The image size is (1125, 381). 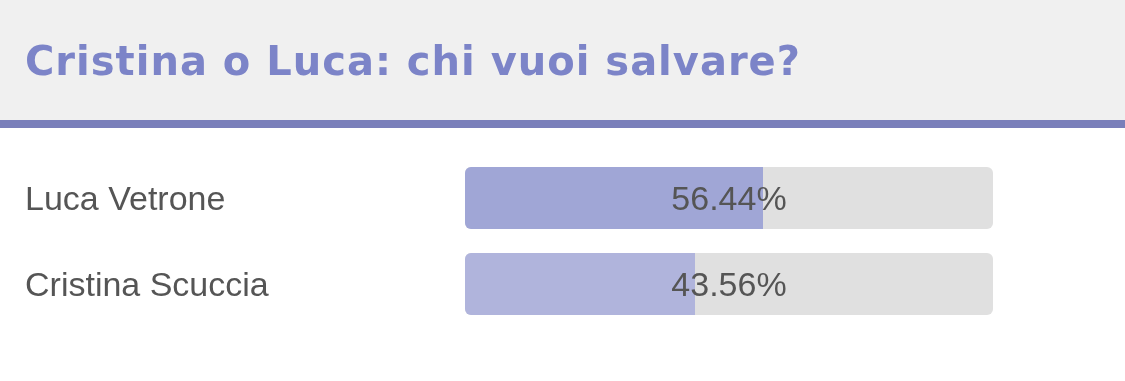 I want to click on data-label: 43.56%, so click(x=729, y=284).